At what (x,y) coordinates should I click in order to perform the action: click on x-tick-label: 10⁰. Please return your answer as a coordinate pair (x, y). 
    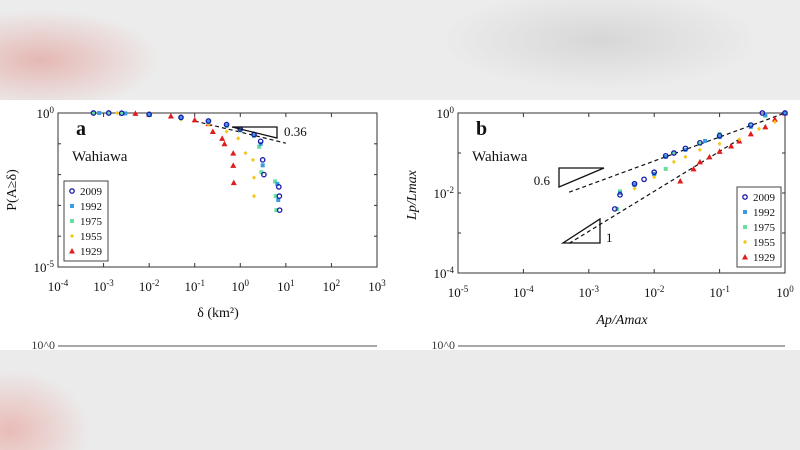
    Looking at the image, I should click on (785, 292).